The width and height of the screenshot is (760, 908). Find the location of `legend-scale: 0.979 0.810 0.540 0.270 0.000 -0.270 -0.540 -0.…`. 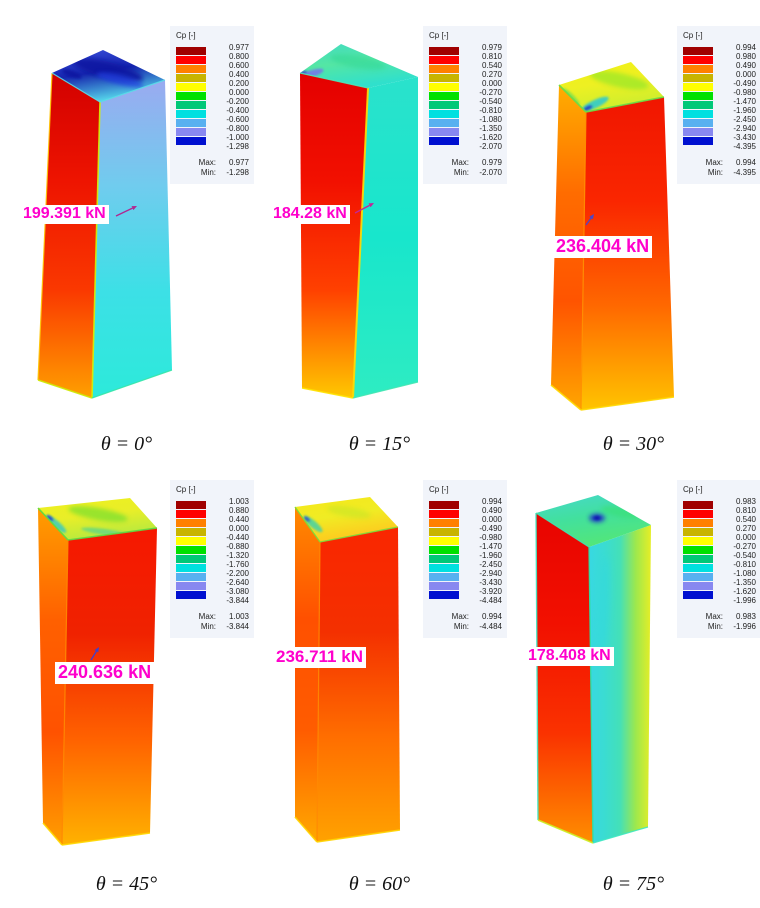

legend-scale: 0.979 0.810 0.540 0.270 0.000 -0.270 -0.540 -0.… is located at coordinates (465, 97).